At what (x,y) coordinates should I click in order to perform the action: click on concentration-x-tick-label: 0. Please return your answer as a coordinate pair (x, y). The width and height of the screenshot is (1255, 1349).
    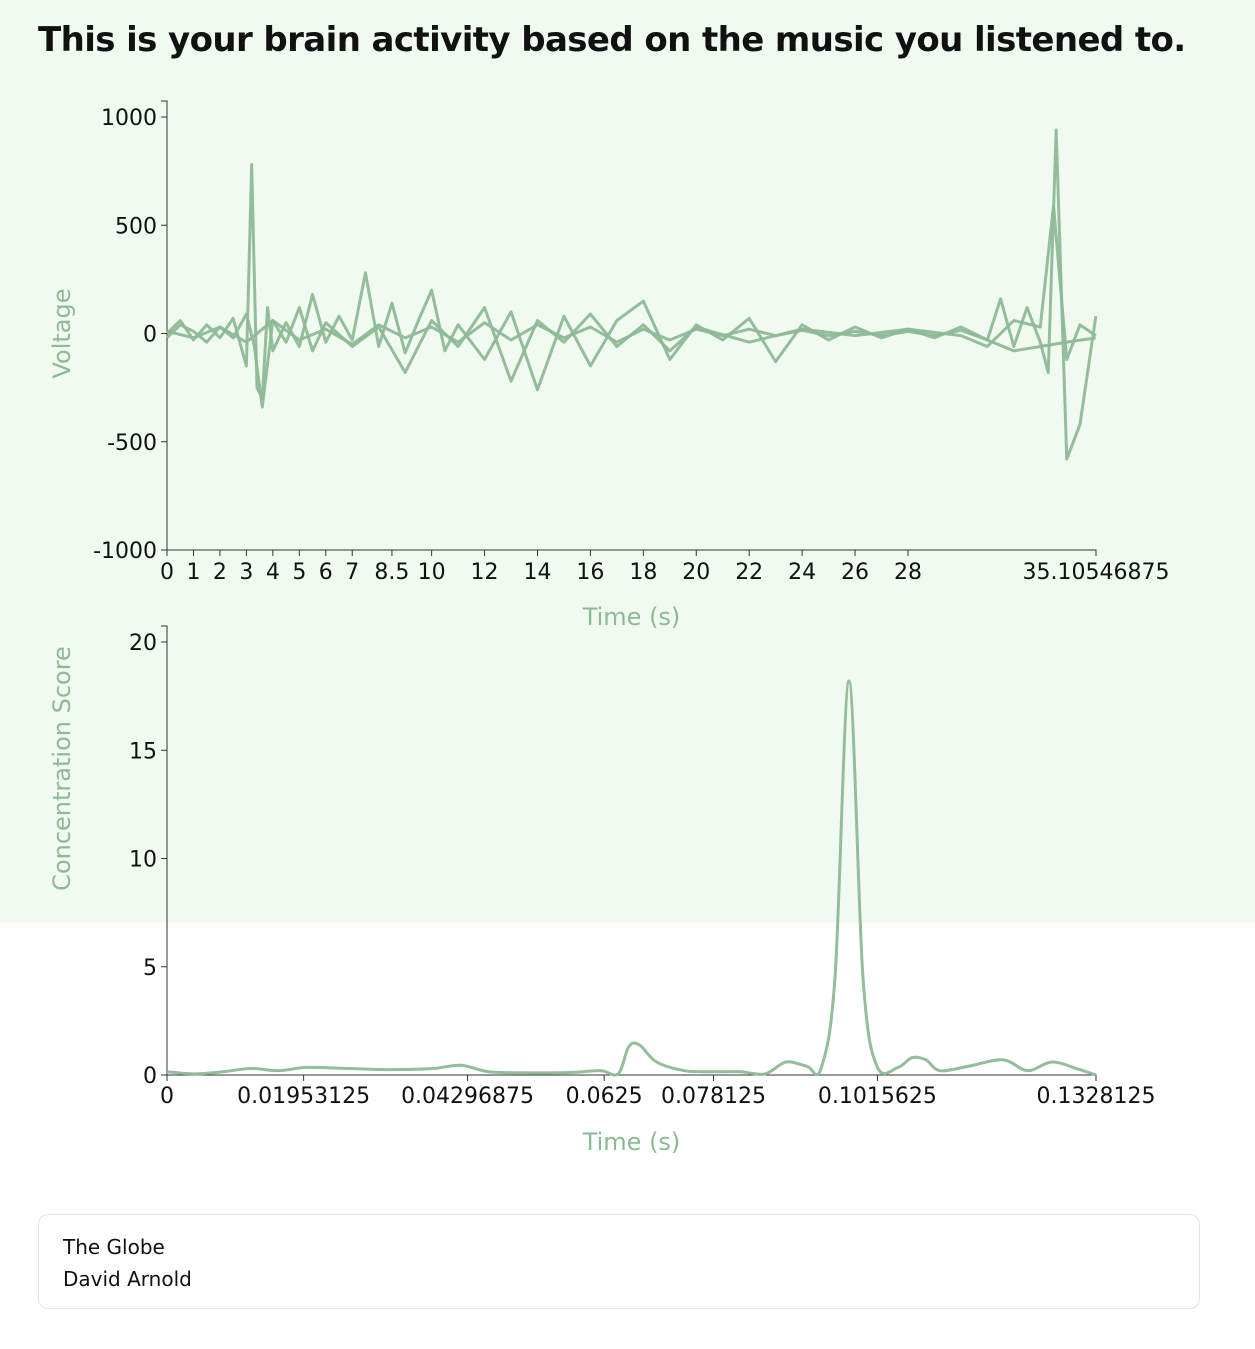
    Looking at the image, I should click on (167, 1096).